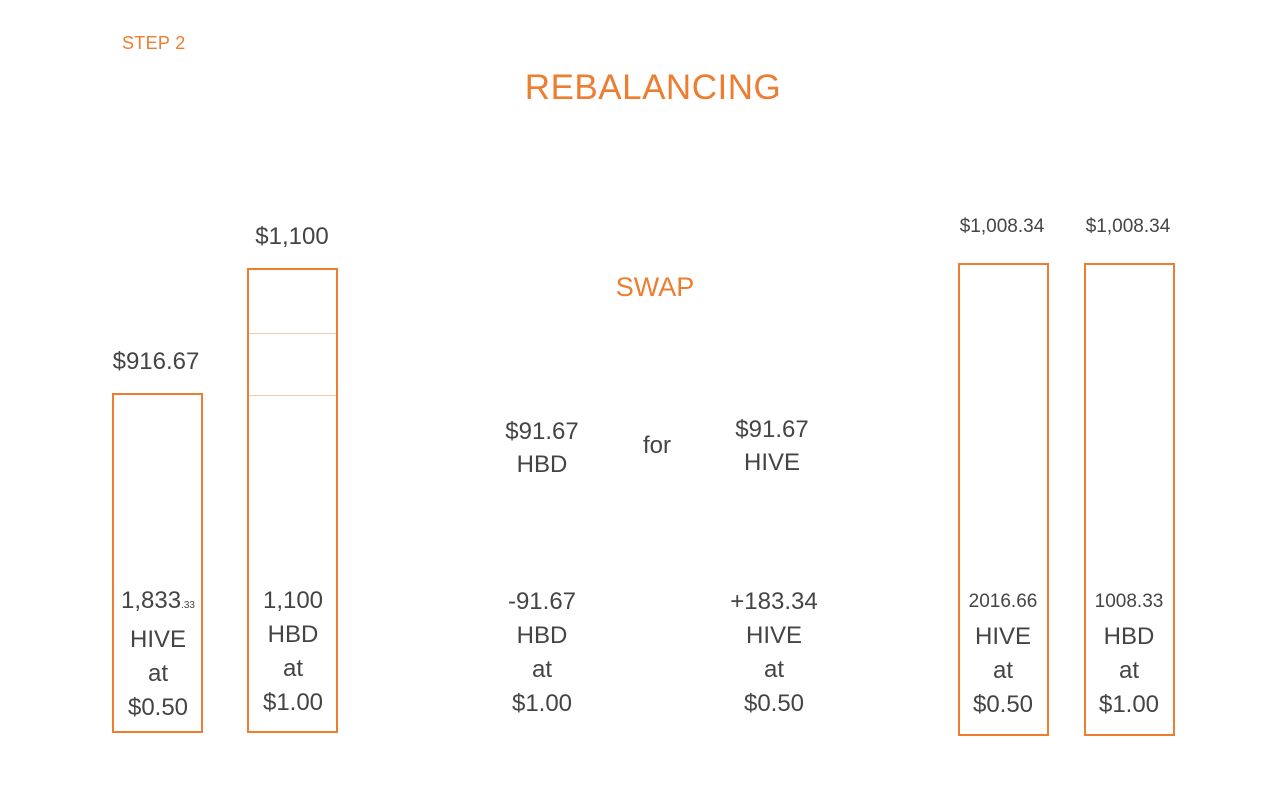  What do you see at coordinates (156, 361) in the screenshot?
I see `before-hive-total: $916.67` at bounding box center [156, 361].